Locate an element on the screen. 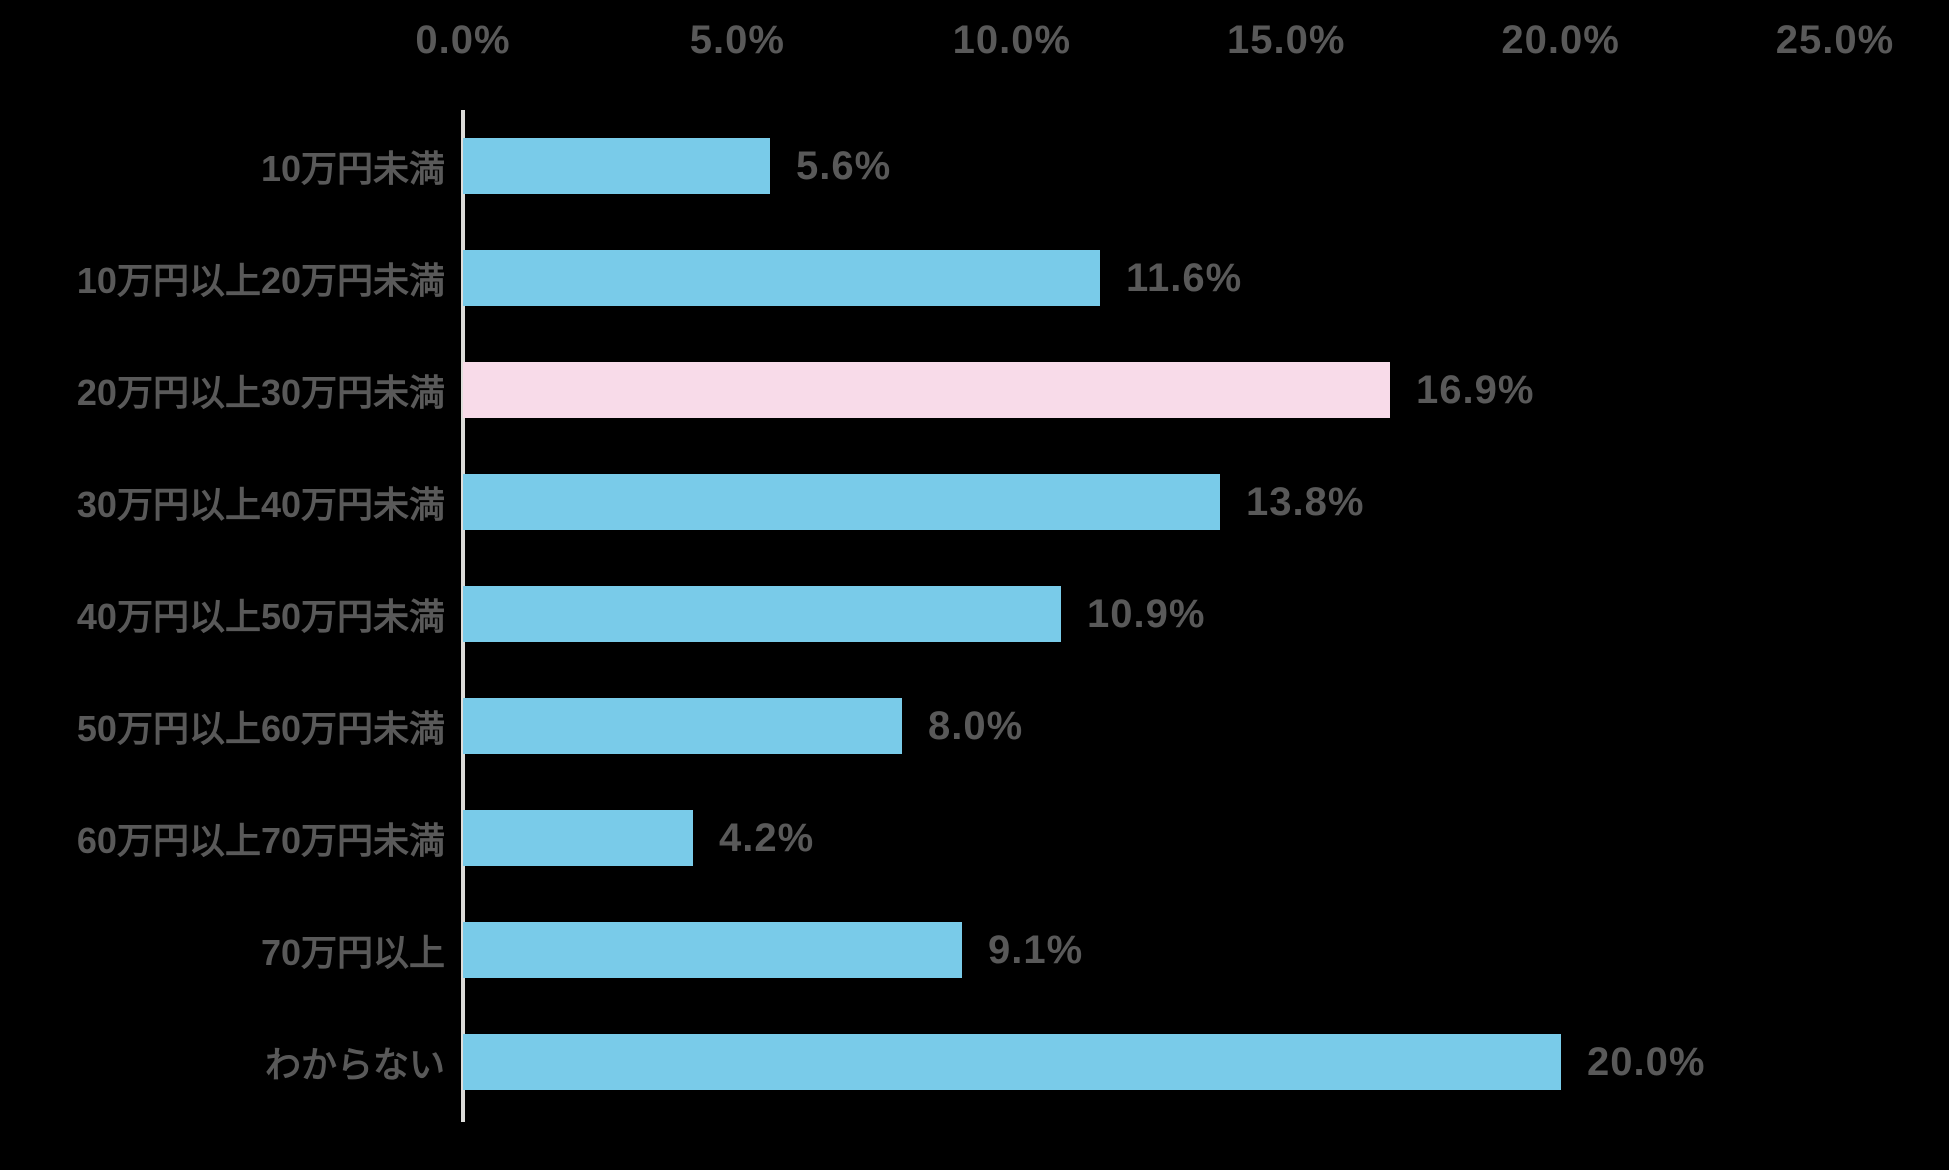  chart-row: 60万円以上70万円未満 4.2% is located at coordinates (1013, 838).